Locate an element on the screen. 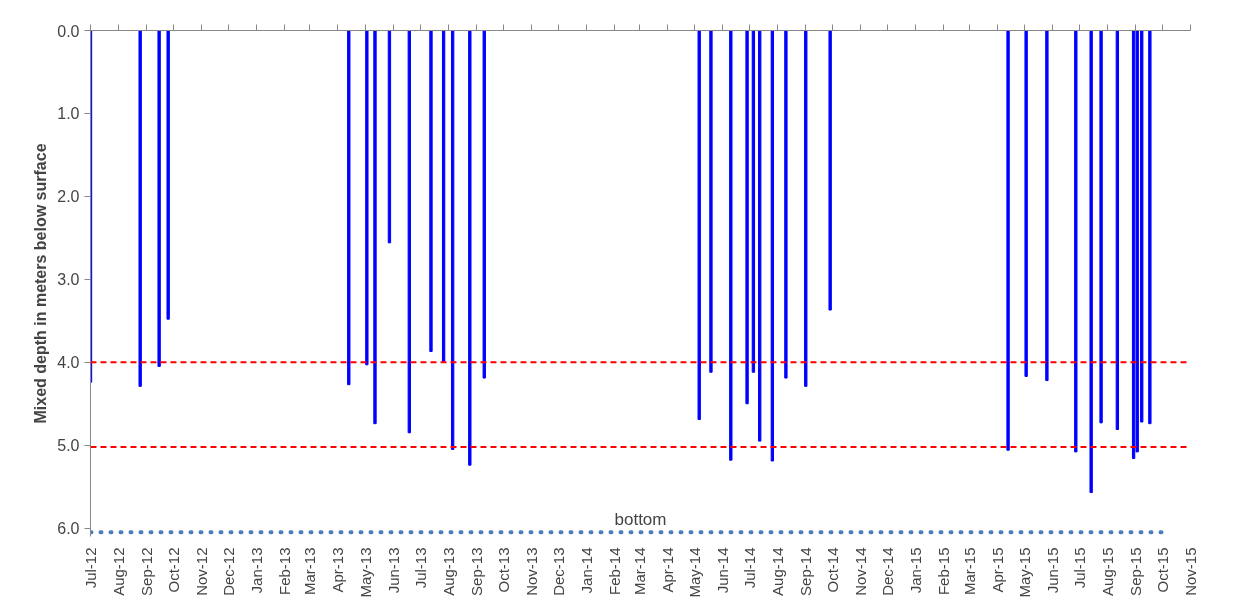  y-tick-label: 2.0 is located at coordinates (68, 197).